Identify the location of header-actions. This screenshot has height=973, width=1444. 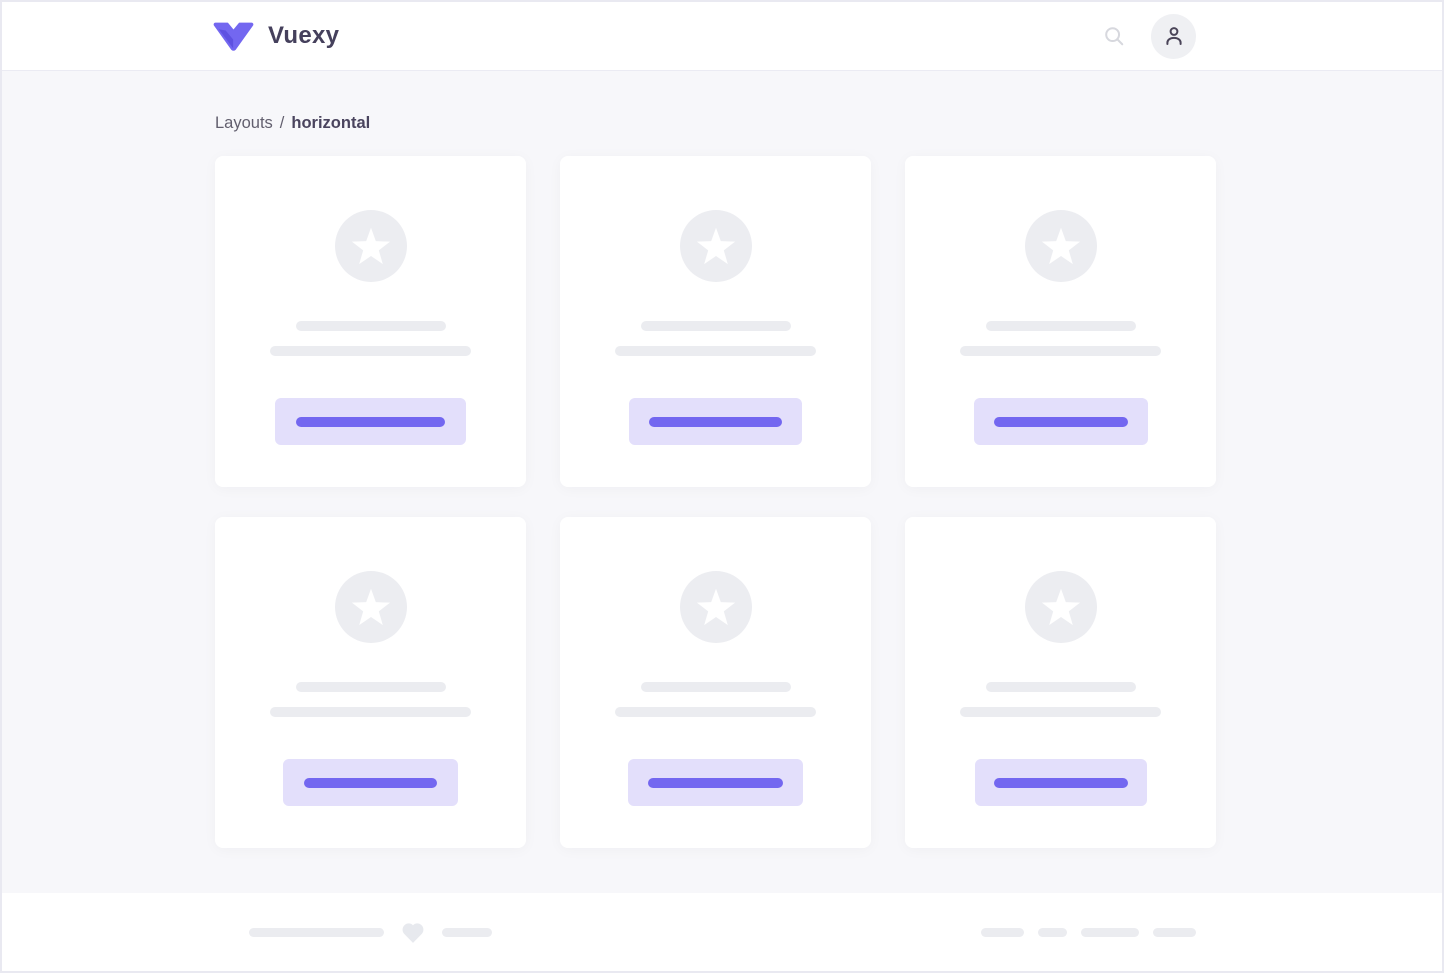
(1149, 36).